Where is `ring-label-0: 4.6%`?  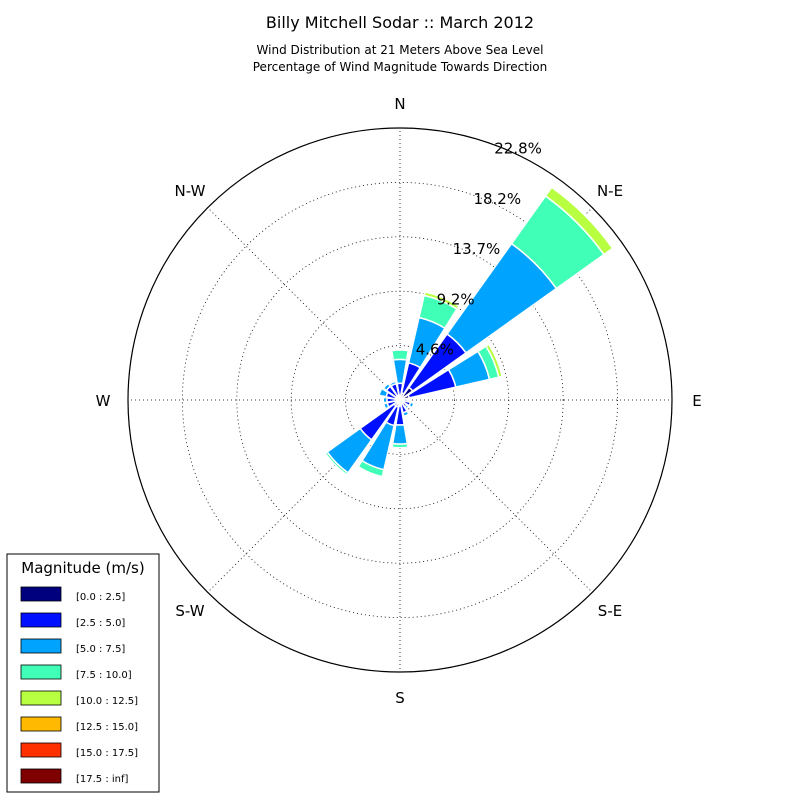 ring-label-0: 4.6% is located at coordinates (435, 350).